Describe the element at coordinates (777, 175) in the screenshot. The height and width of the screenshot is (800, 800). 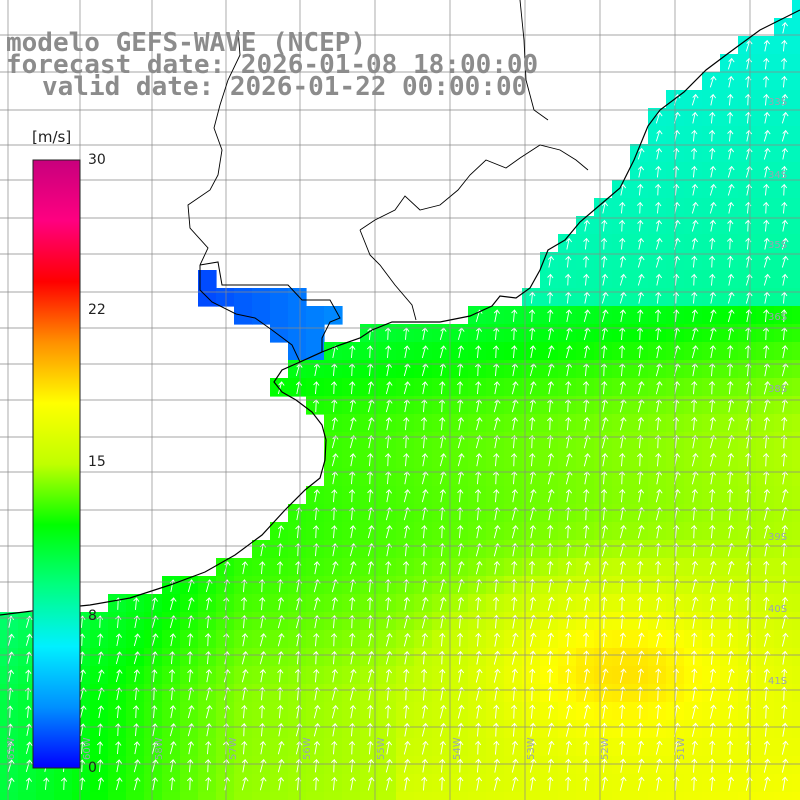
I see `lat-label: 34S` at that location.